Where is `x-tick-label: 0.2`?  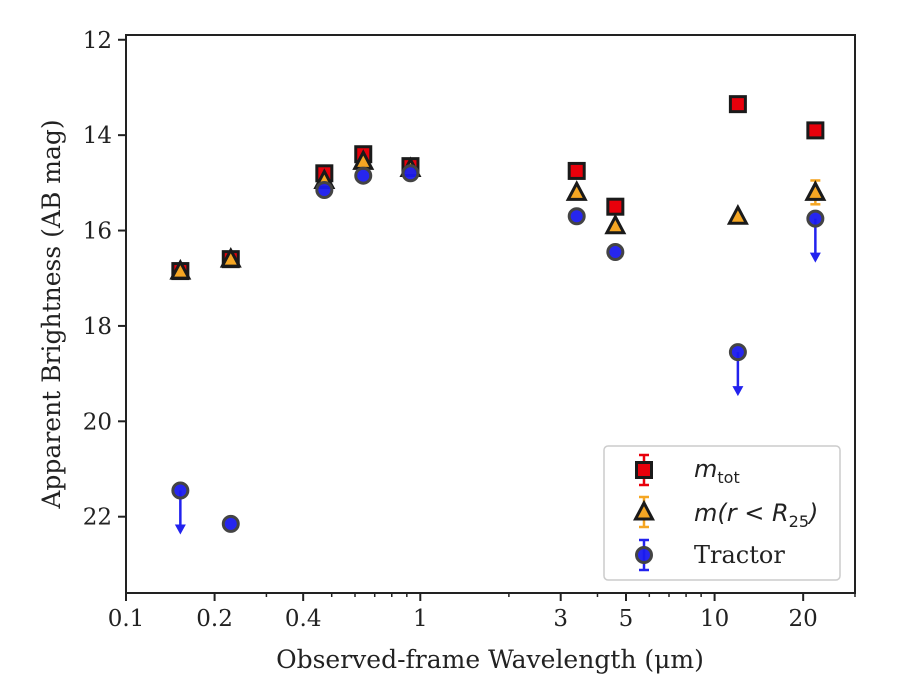 x-tick-label: 0.2 is located at coordinates (214, 619).